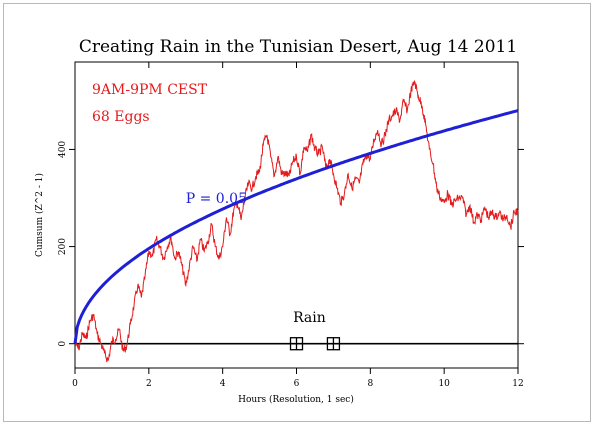  What do you see at coordinates (39, 215) in the screenshot?
I see `y-axis-label: Cumsum (Z^2 - 1)` at bounding box center [39, 215].